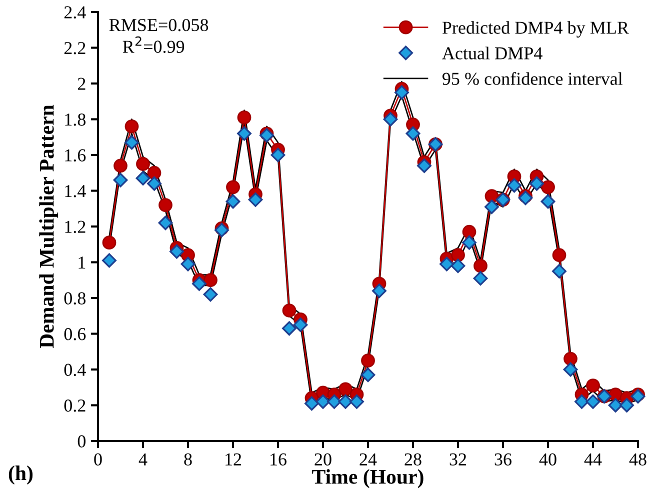  Describe the element at coordinates (20, 475) in the screenshot. I see `text: (h)` at that location.